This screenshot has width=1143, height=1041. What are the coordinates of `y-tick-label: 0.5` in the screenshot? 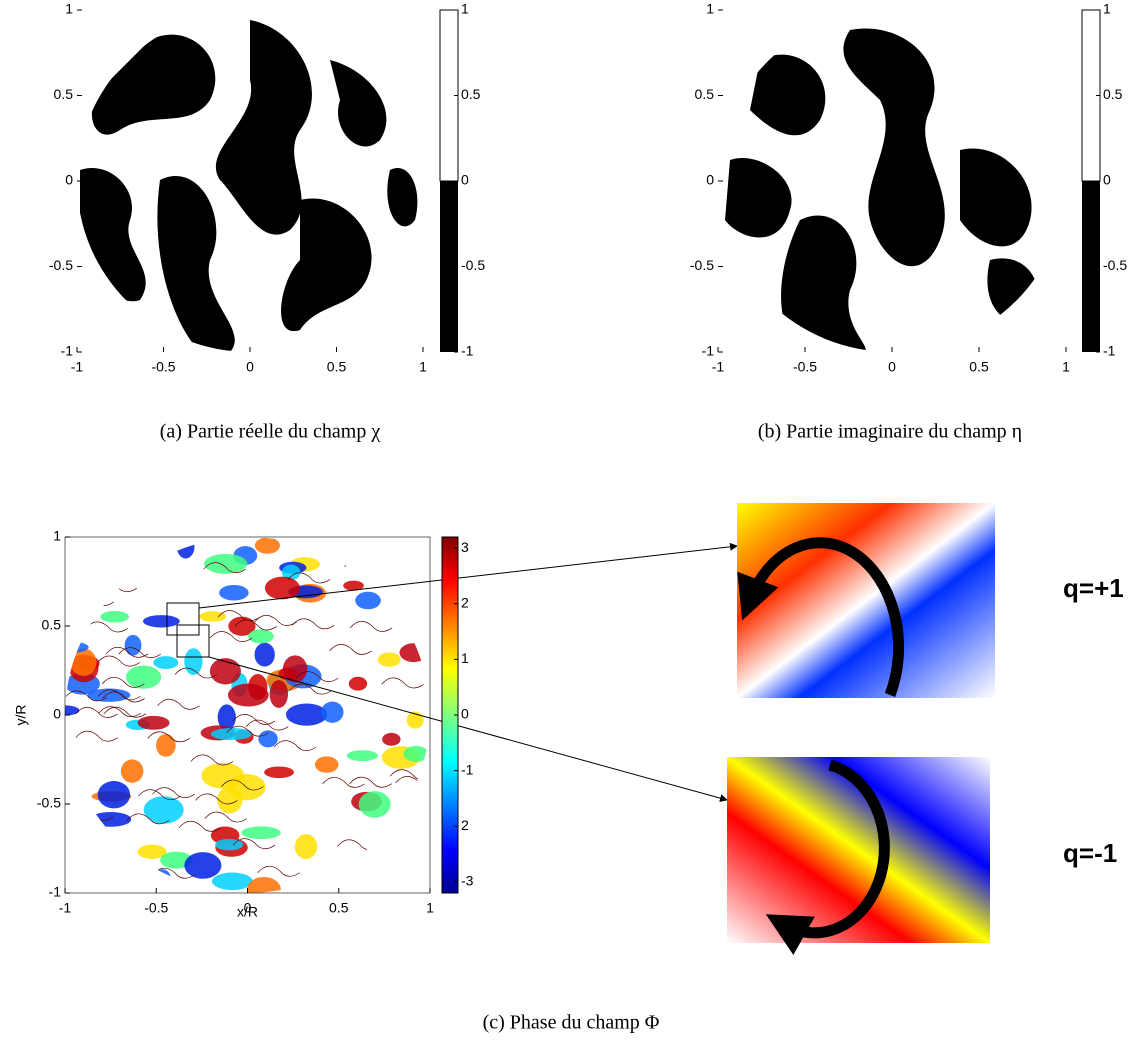 It's located at (705, 94).